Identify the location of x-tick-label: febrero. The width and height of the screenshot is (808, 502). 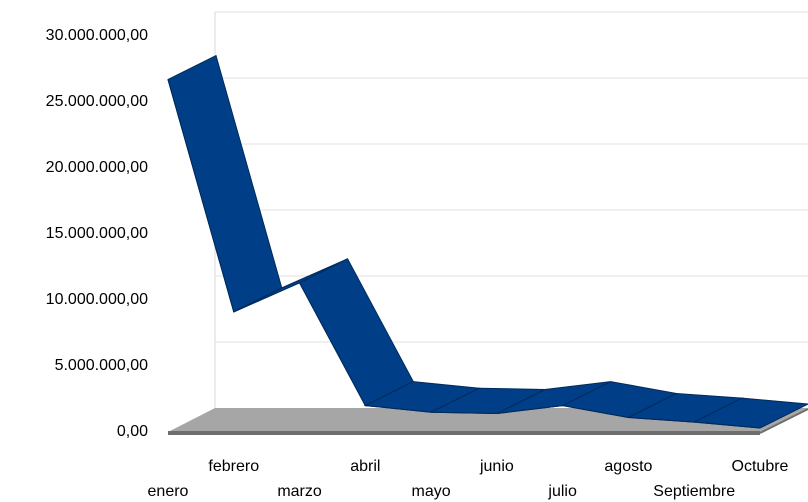
(233, 466).